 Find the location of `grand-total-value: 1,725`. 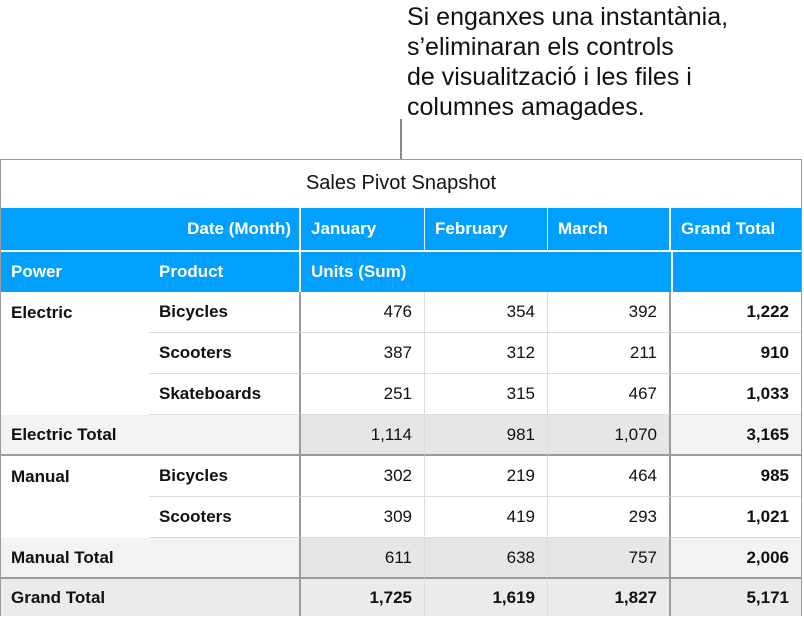

grand-total-value: 1,725 is located at coordinates (363, 597).